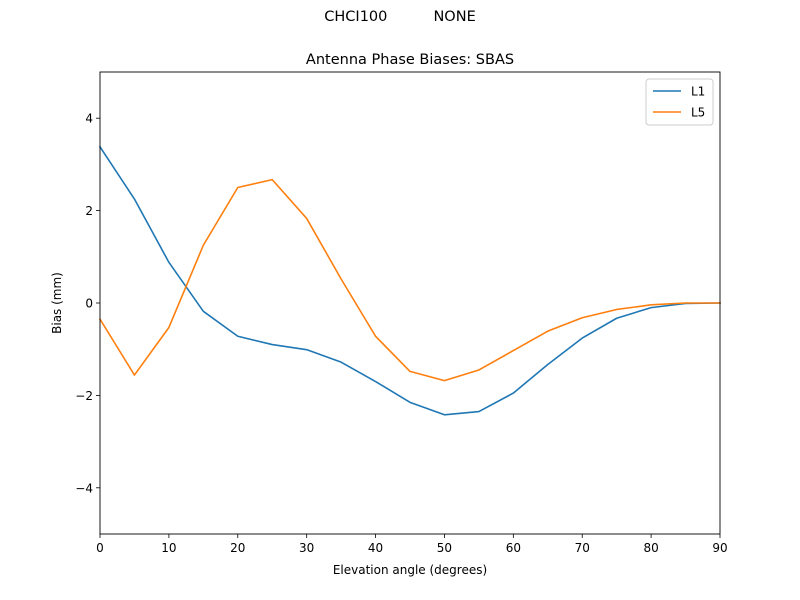 The width and height of the screenshot is (800, 600). Describe the element at coordinates (306, 548) in the screenshot. I see `x-tick-label: 30` at that location.